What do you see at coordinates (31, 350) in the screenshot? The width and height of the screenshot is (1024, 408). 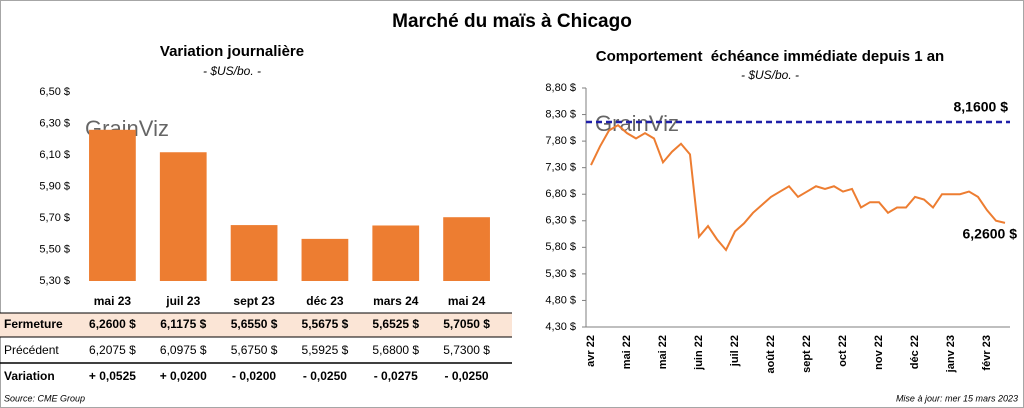 I see `row-label: Précédent` at bounding box center [31, 350].